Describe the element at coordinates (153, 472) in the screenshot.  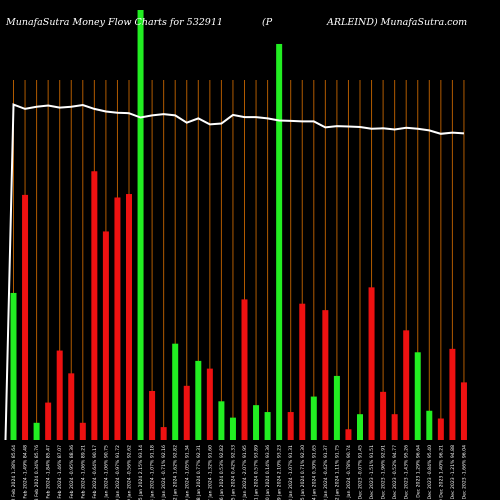
I see `x-tick-label-12: 24 Jan 2024 -1.07% 91.18` at that location.